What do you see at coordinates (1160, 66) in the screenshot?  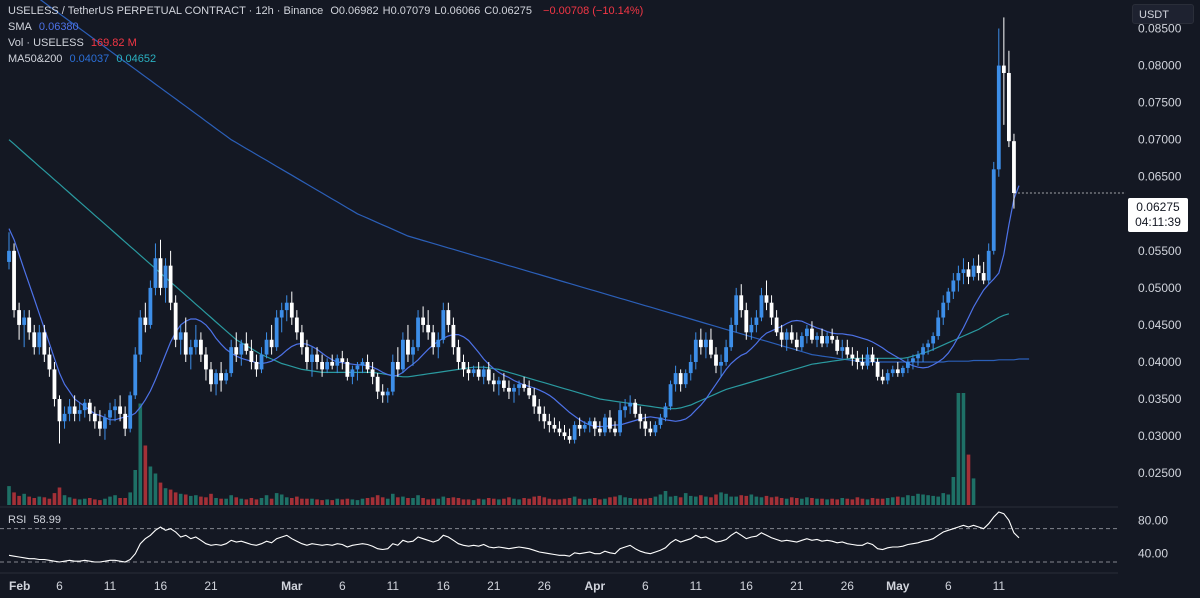 I see `price-tick-label: 0.08000` at bounding box center [1160, 66].